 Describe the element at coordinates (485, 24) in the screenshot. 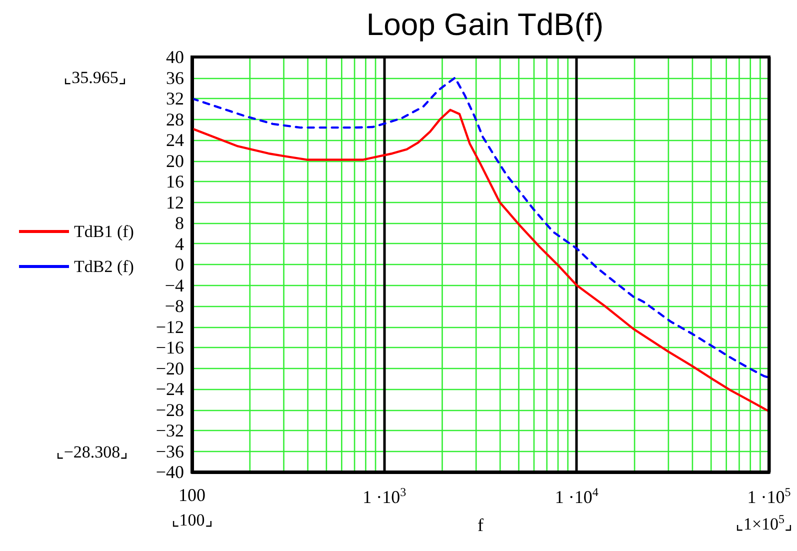

I see `chart-title: Loop Gain TdB(f)` at that location.